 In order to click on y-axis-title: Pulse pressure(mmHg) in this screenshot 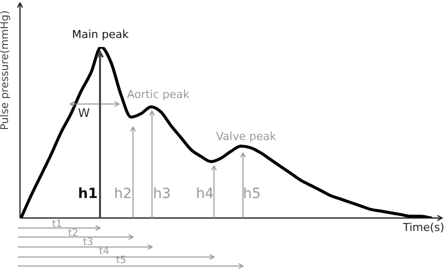, I will do `click(6, 70)`.